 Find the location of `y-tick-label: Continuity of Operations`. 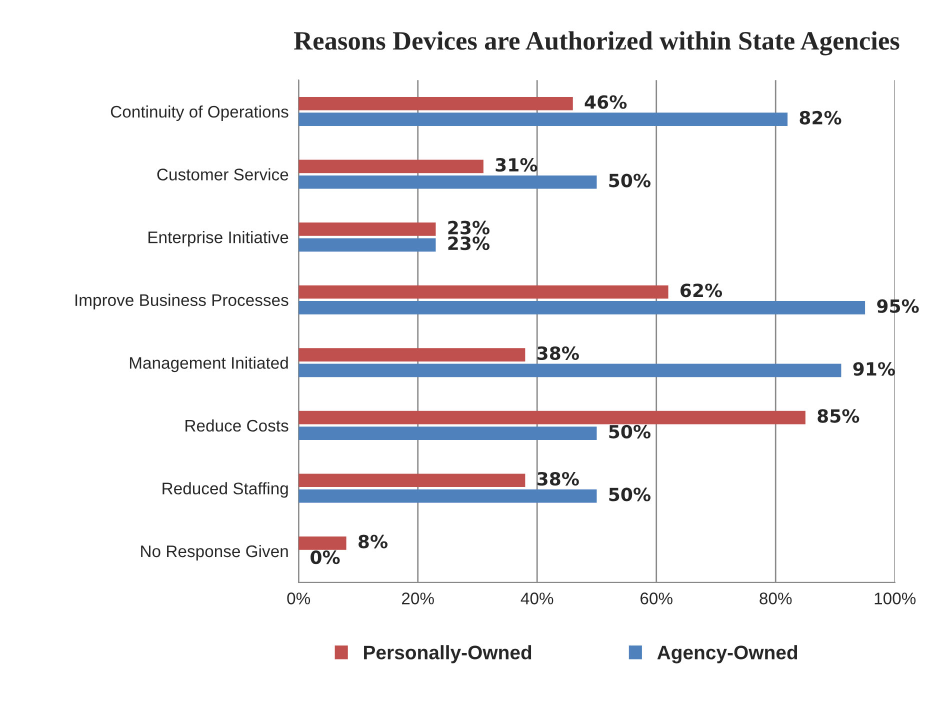

y-tick-label: Continuity of Operations is located at coordinates (199, 113).